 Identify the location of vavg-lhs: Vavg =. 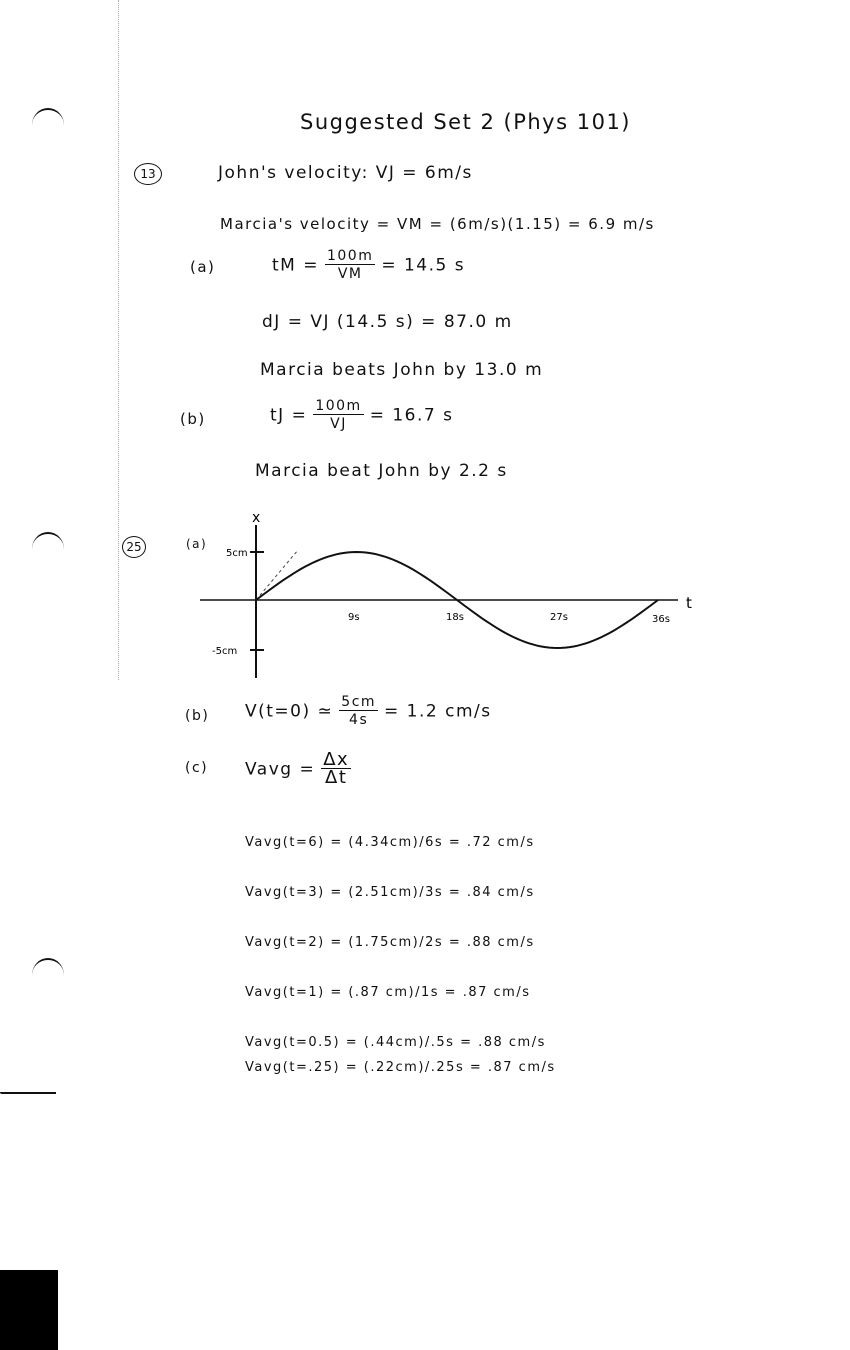
(280, 769).